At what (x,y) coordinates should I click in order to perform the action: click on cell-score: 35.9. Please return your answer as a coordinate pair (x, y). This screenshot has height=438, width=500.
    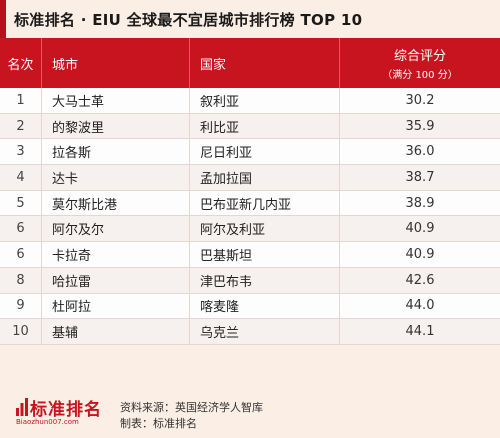
    Looking at the image, I should click on (420, 126).